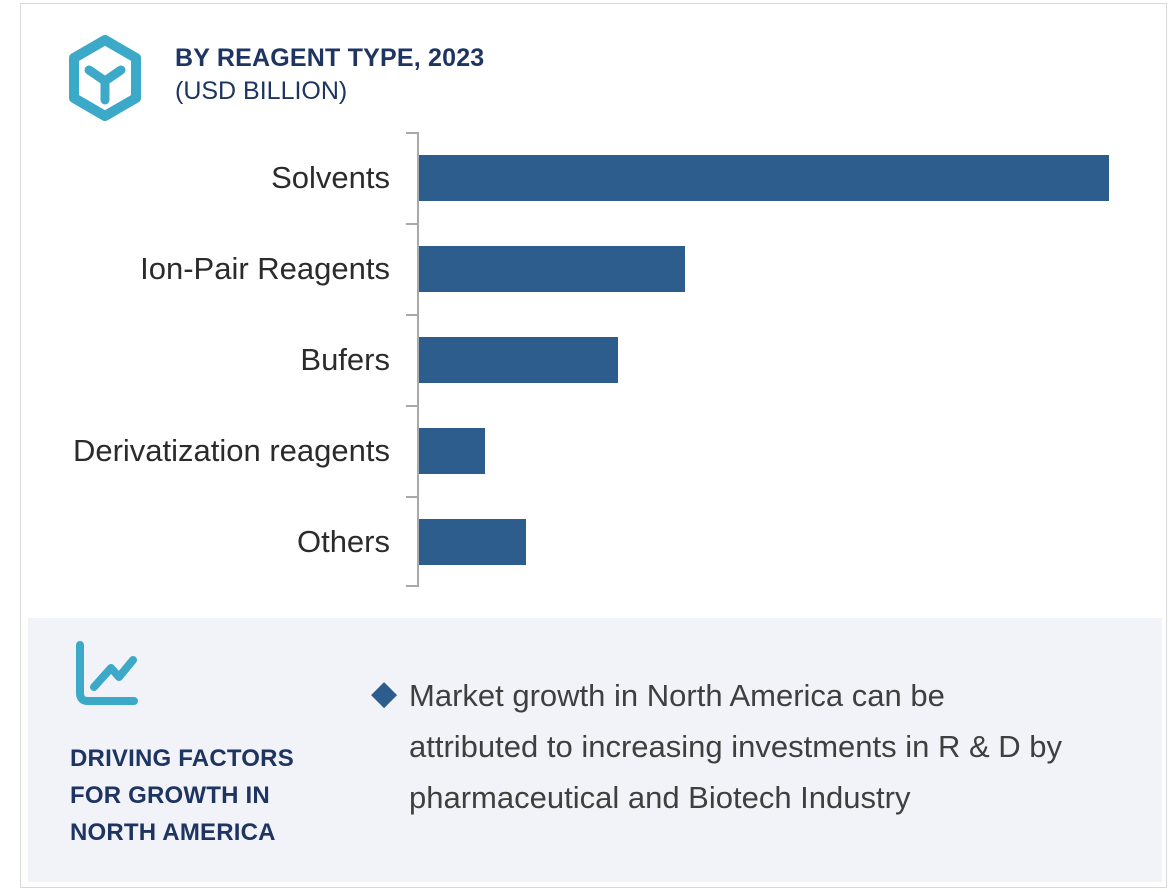  Describe the element at coordinates (345, 359) in the screenshot. I see `category-label: Bufers` at that location.